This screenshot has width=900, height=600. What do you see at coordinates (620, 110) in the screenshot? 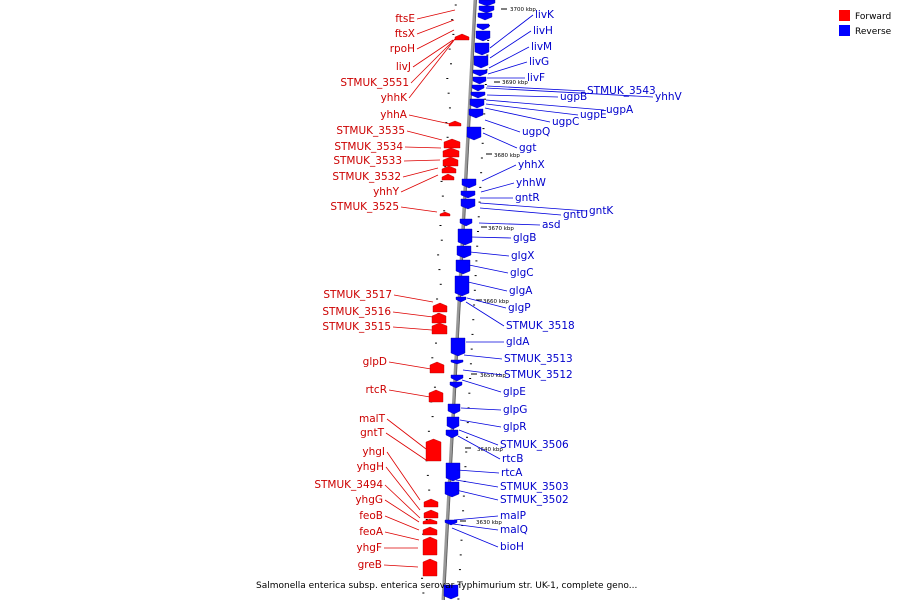
I see `reverse-gene-label: ugpA` at bounding box center [620, 110].